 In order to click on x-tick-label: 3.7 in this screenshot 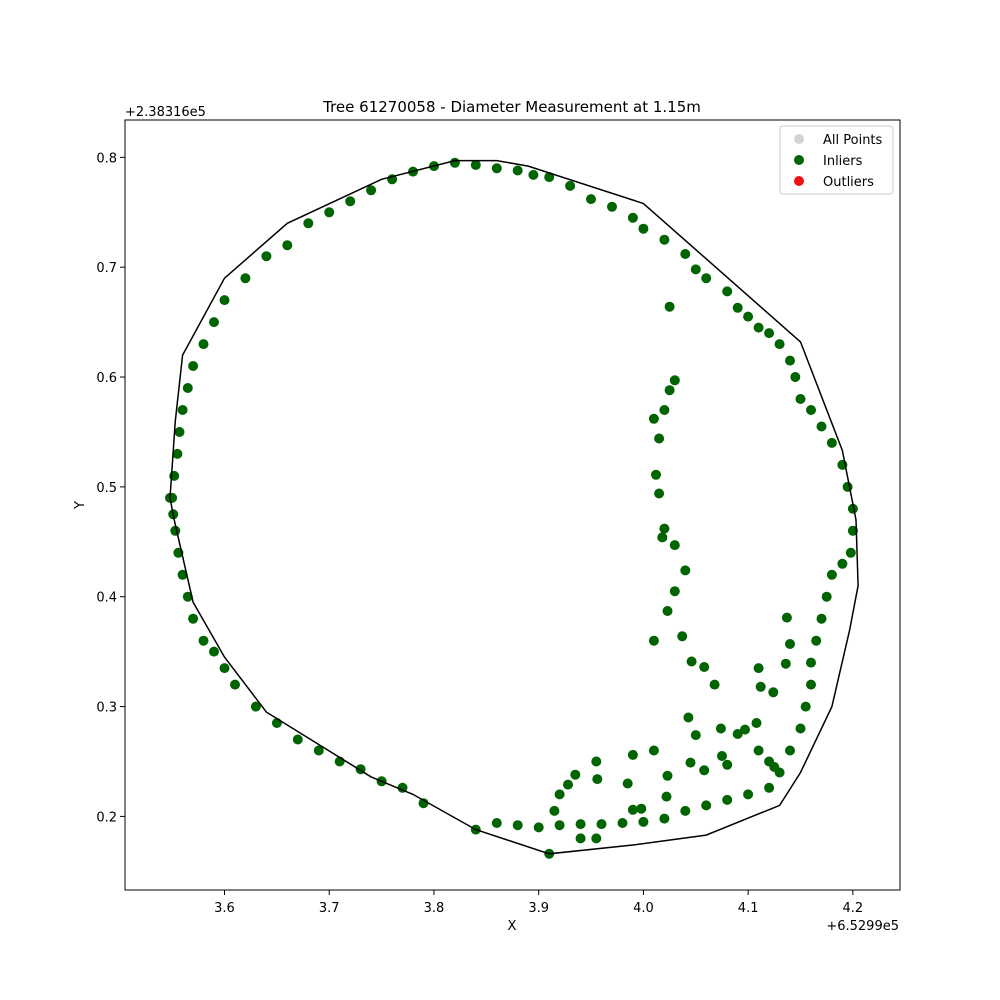, I will do `click(329, 908)`.